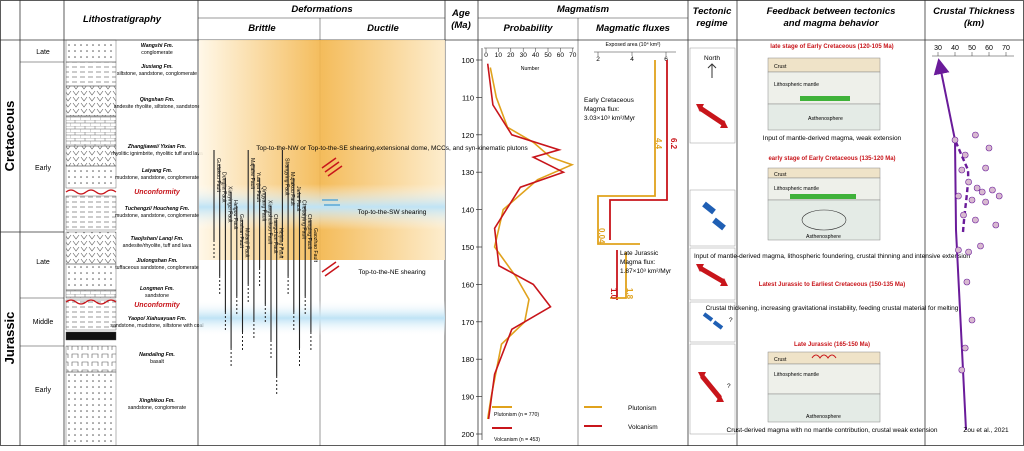 This screenshot has height=451, width=1024. I want to click on fault-label: Heigou Fault, so click(235, 215).